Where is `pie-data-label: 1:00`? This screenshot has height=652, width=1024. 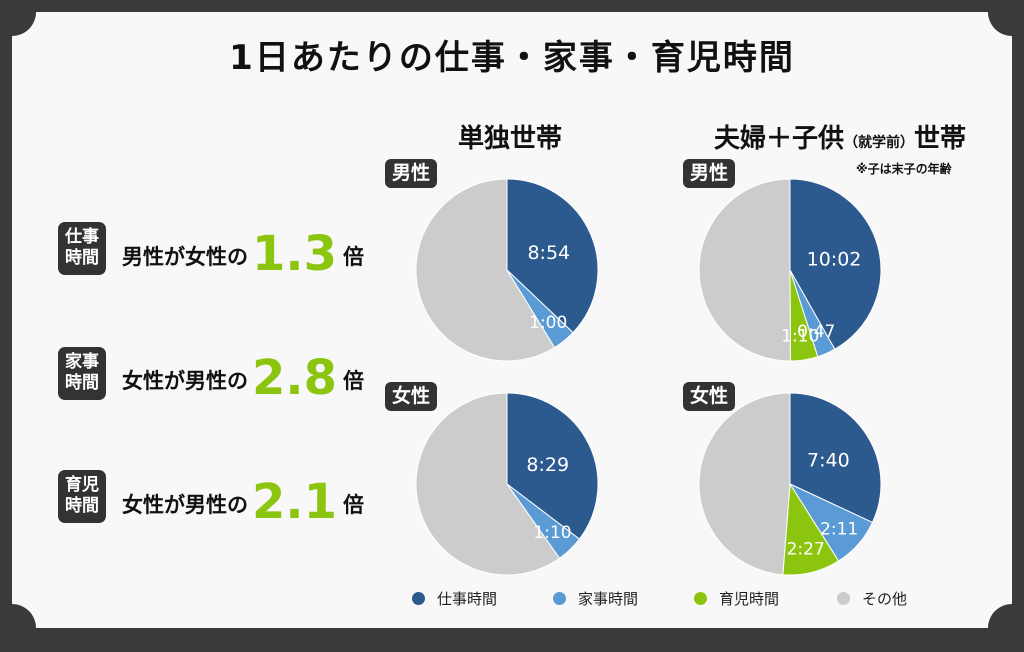 pie-data-label: 1:00 is located at coordinates (548, 323).